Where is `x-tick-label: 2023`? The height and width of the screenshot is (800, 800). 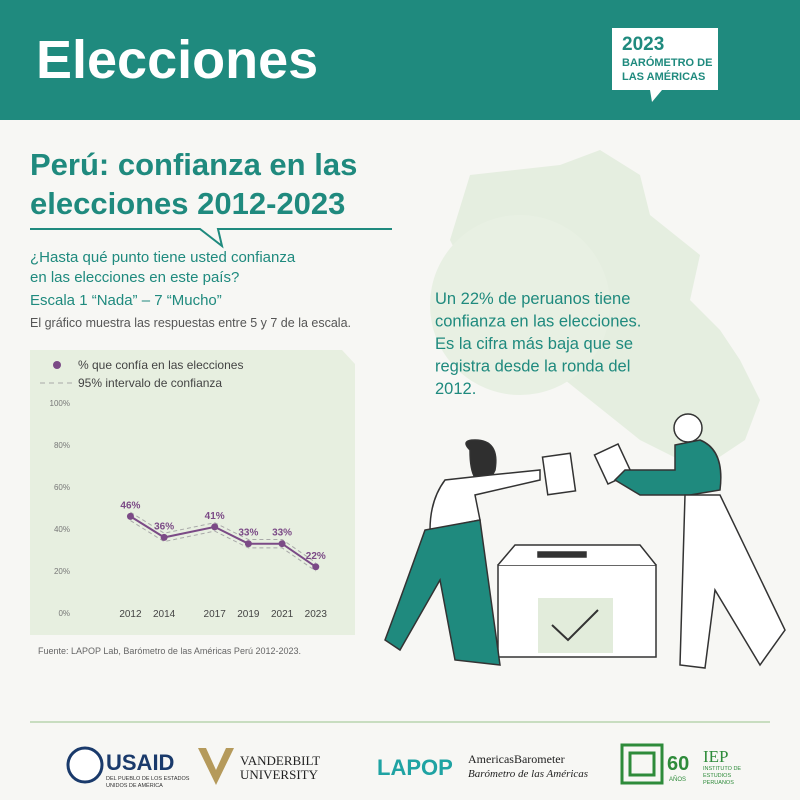 x-tick-label: 2023 is located at coordinates (316, 614).